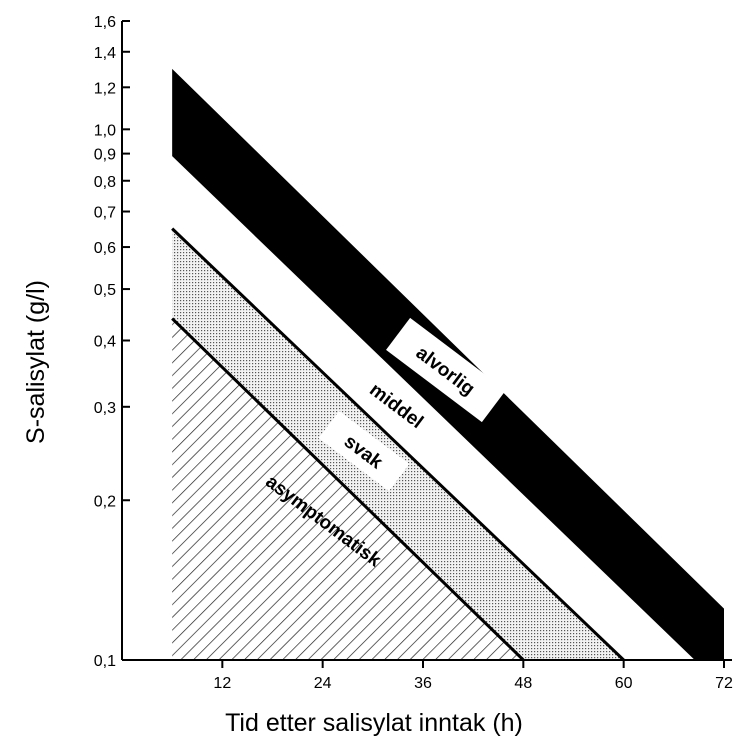  What do you see at coordinates (105, 182) in the screenshot?
I see `y-tick-label: 0,8` at bounding box center [105, 182].